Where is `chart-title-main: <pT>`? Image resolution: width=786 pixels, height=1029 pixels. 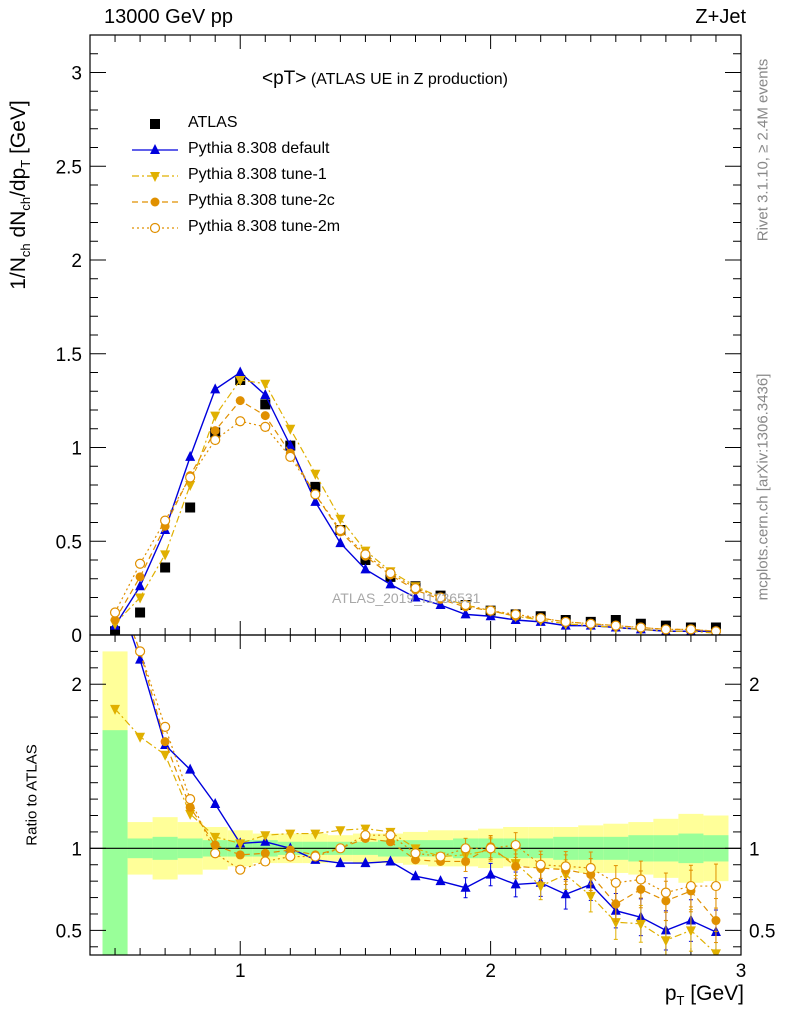
chart-title-main: <pT> is located at coordinates (284, 78).